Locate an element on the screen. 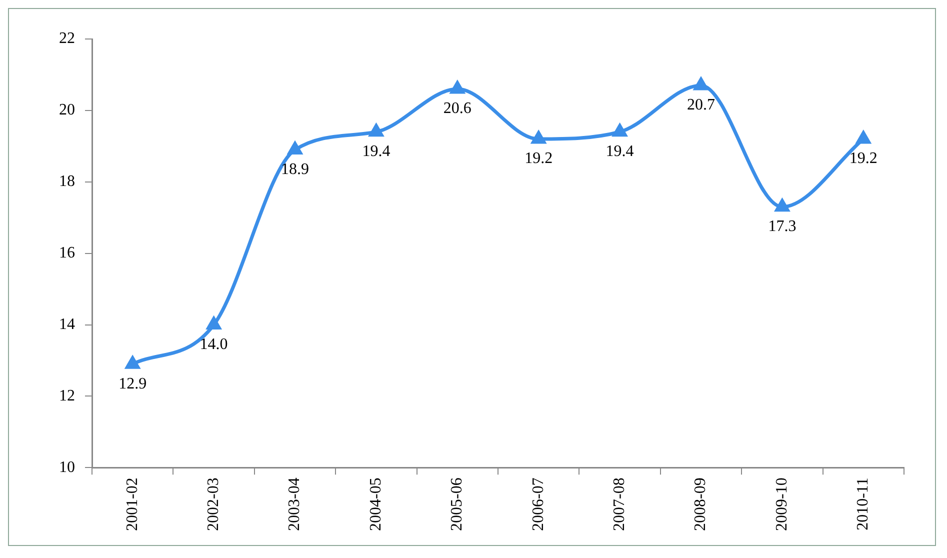  x-tick-label: 2007-08 is located at coordinates (619, 504).